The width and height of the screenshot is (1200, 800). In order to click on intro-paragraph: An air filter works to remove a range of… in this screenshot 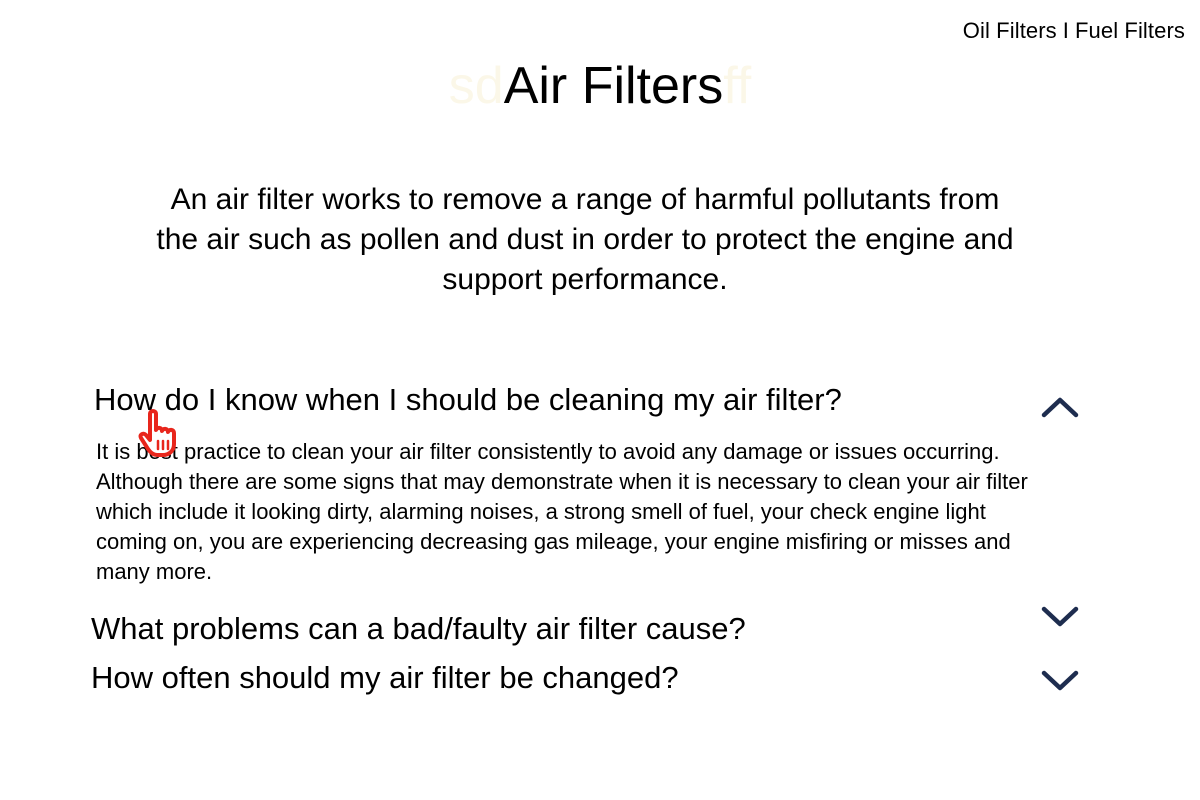, I will do `click(585, 239)`.